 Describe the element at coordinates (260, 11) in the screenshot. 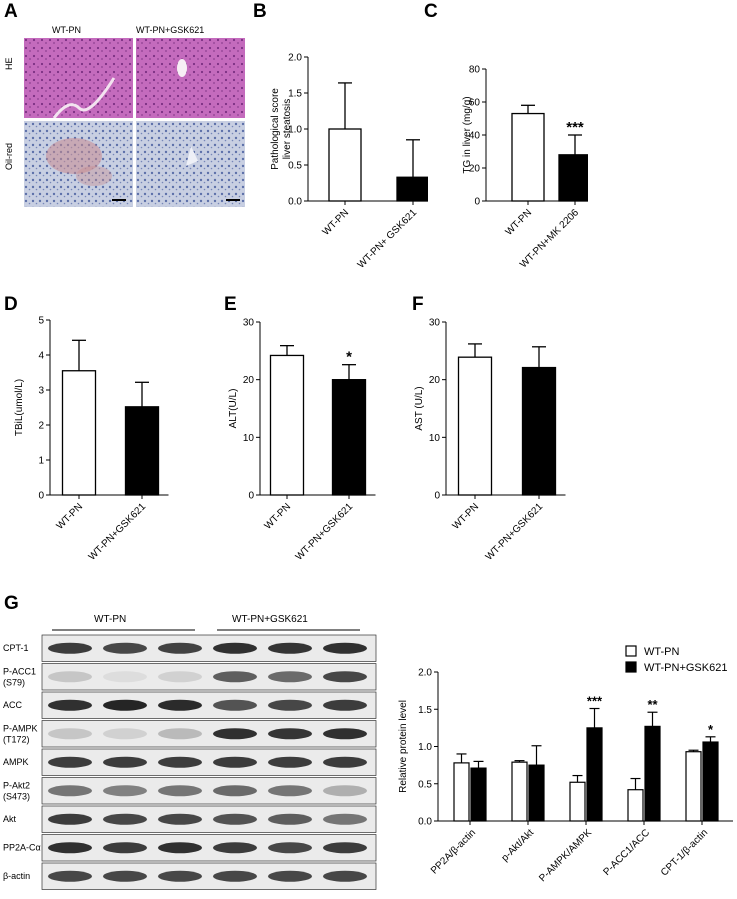

I see `panel-label-b: B` at that location.